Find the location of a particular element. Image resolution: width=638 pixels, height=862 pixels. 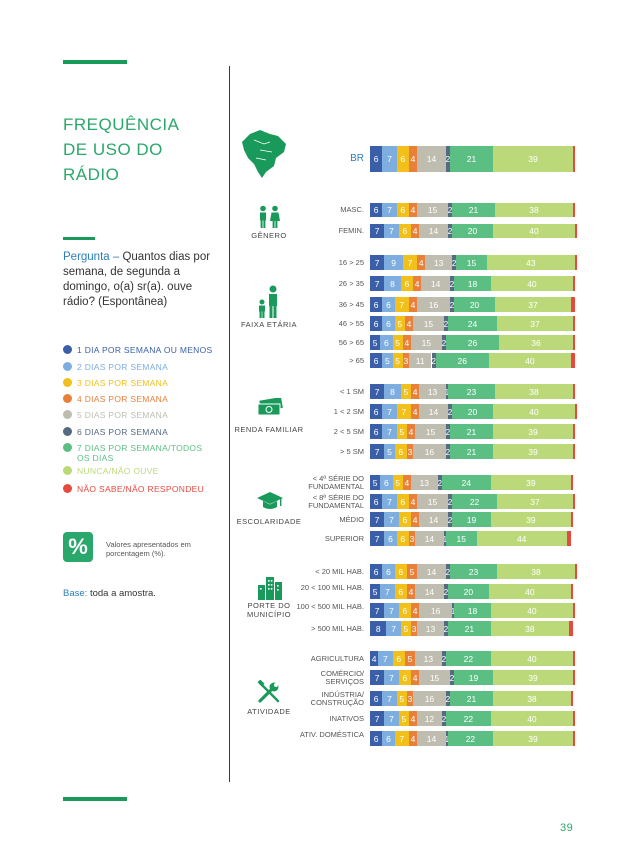

question-label: Pergunta – is located at coordinates (91, 257).